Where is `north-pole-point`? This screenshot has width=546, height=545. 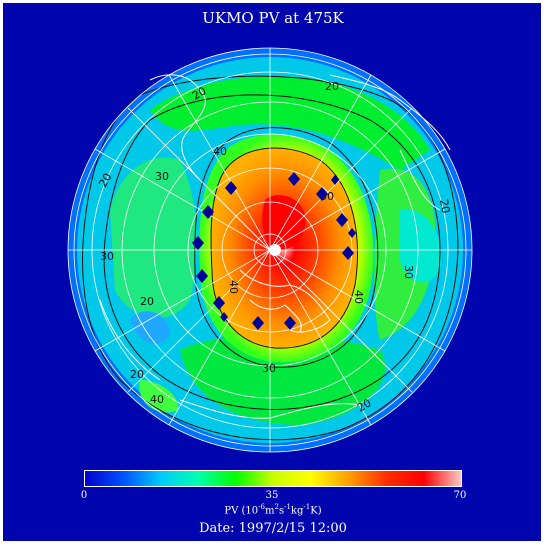
north-pole-point is located at coordinates (275, 250).